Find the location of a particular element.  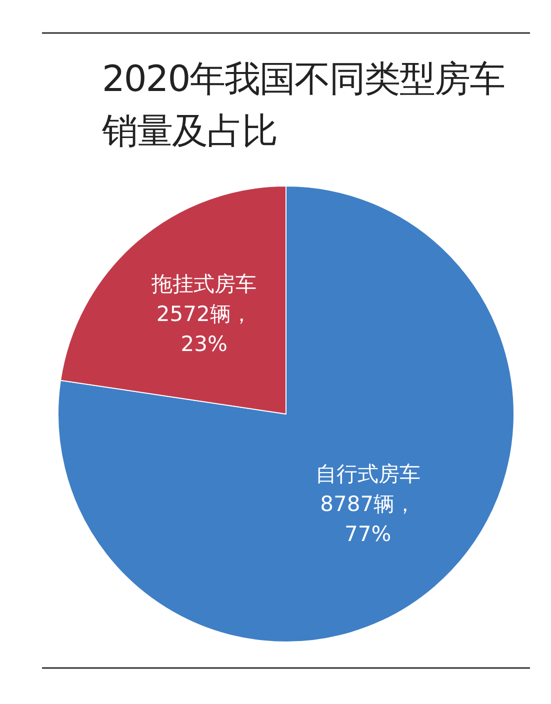

slice-label: 自行式房车 is located at coordinates (367, 474).